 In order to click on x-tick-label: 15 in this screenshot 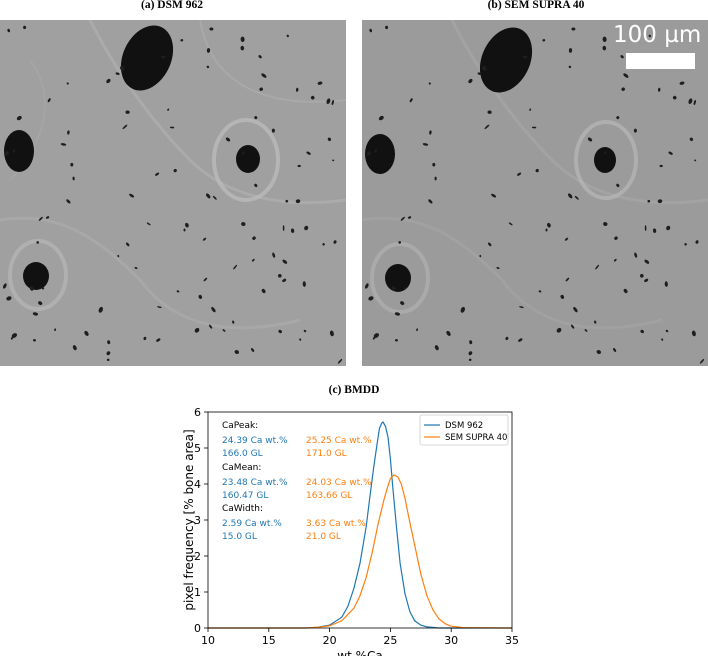, I will do `click(269, 640)`.